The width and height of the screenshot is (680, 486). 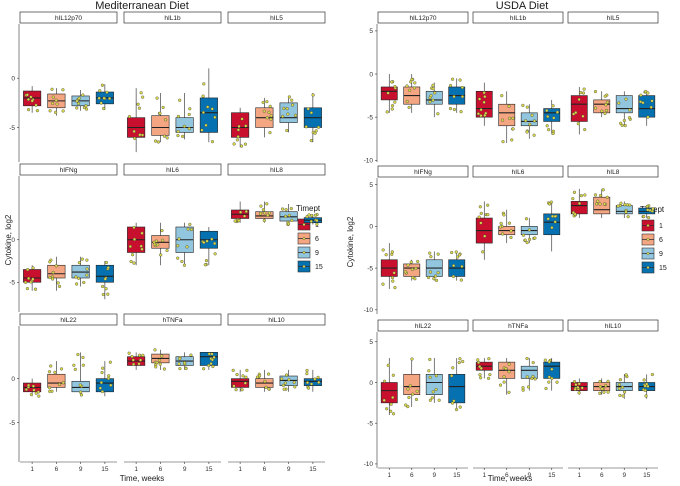 What do you see at coordinates (160, 118) in the screenshot?
I see `box-hIL1b-t6` at bounding box center [160, 118].